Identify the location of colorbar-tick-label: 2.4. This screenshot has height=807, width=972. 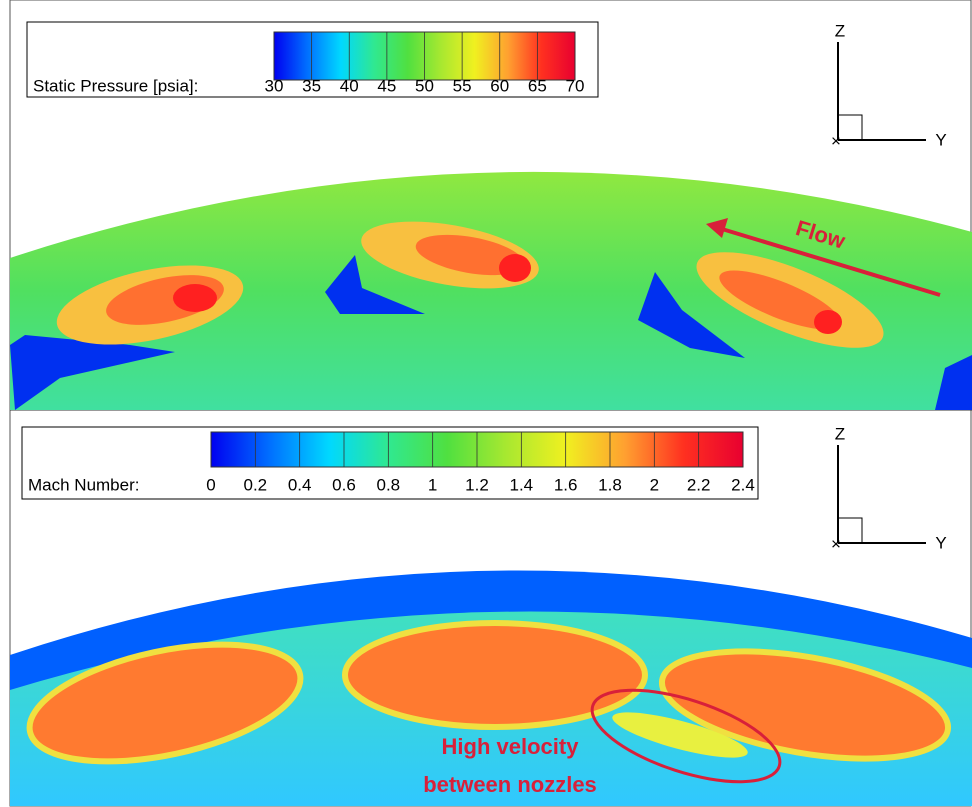
(743, 484).